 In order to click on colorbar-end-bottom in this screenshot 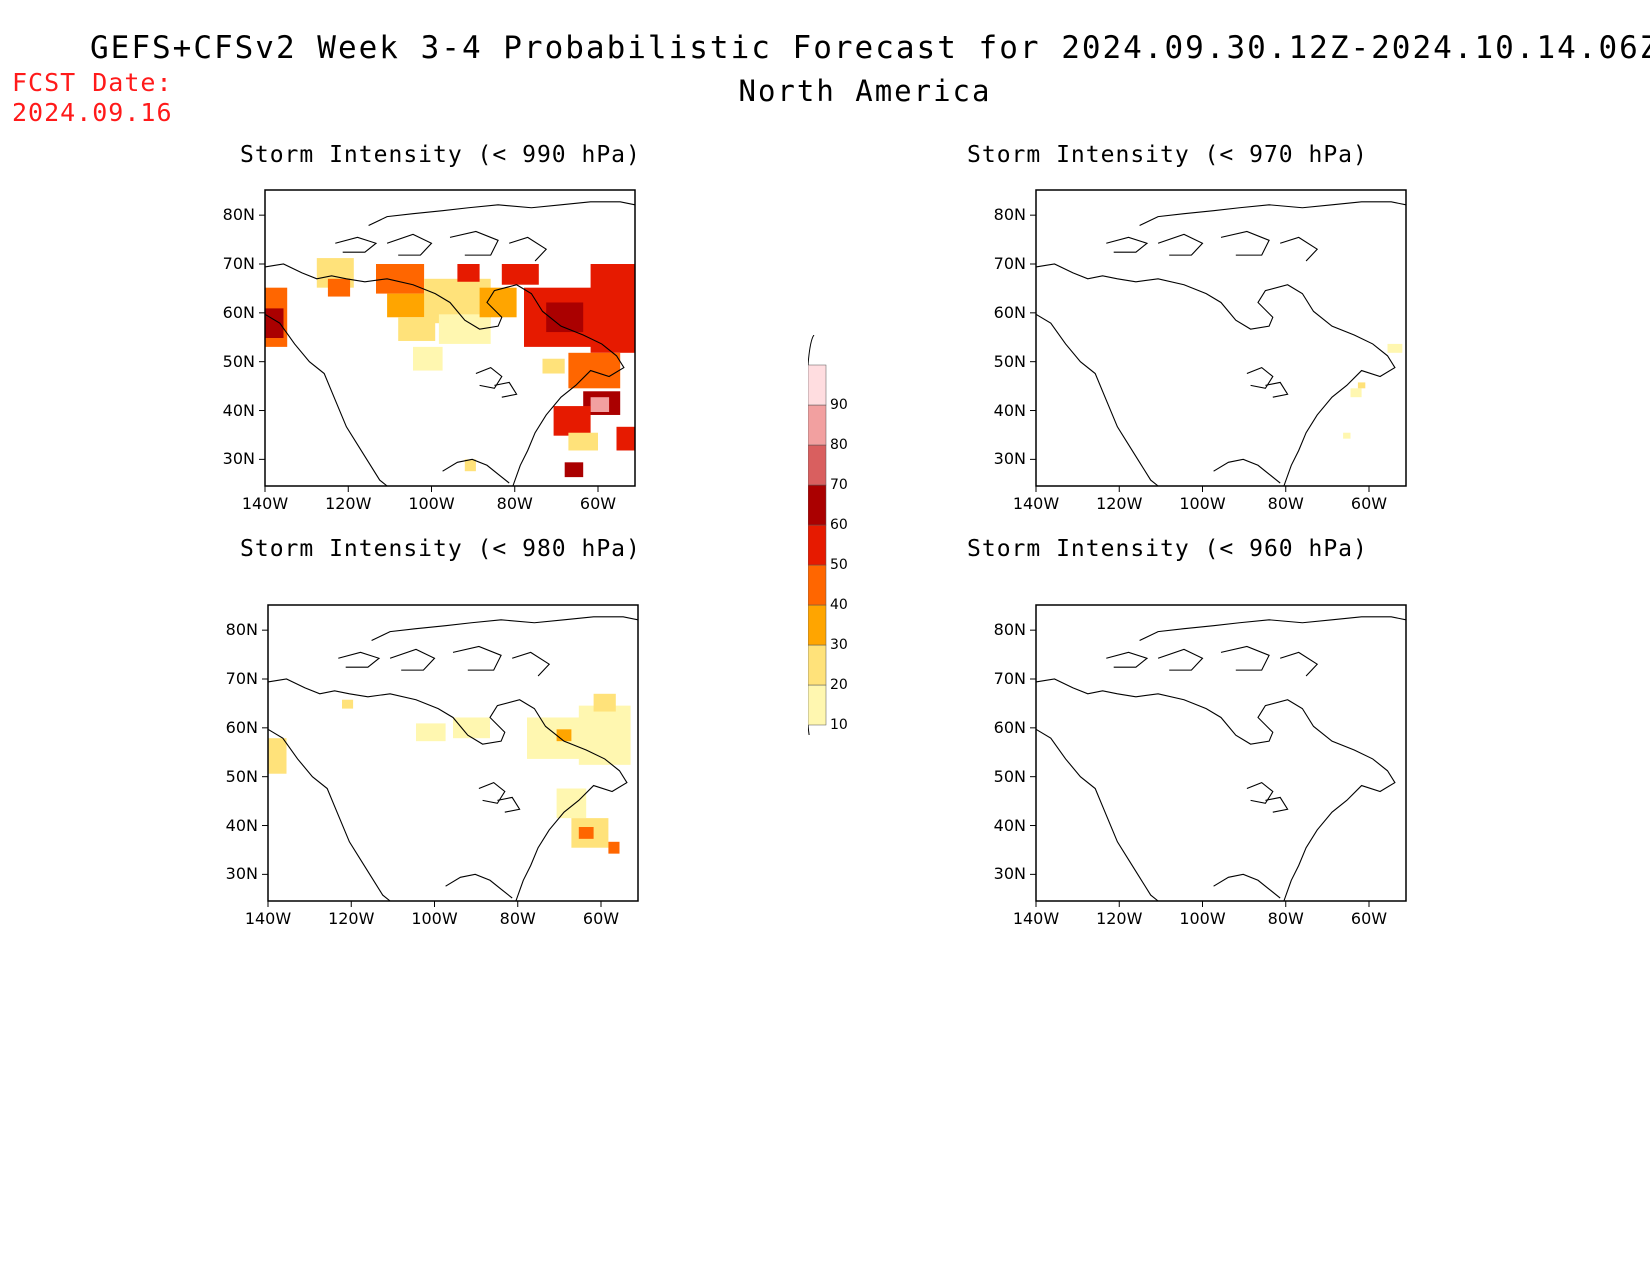, I will do `click(811, 739)`.